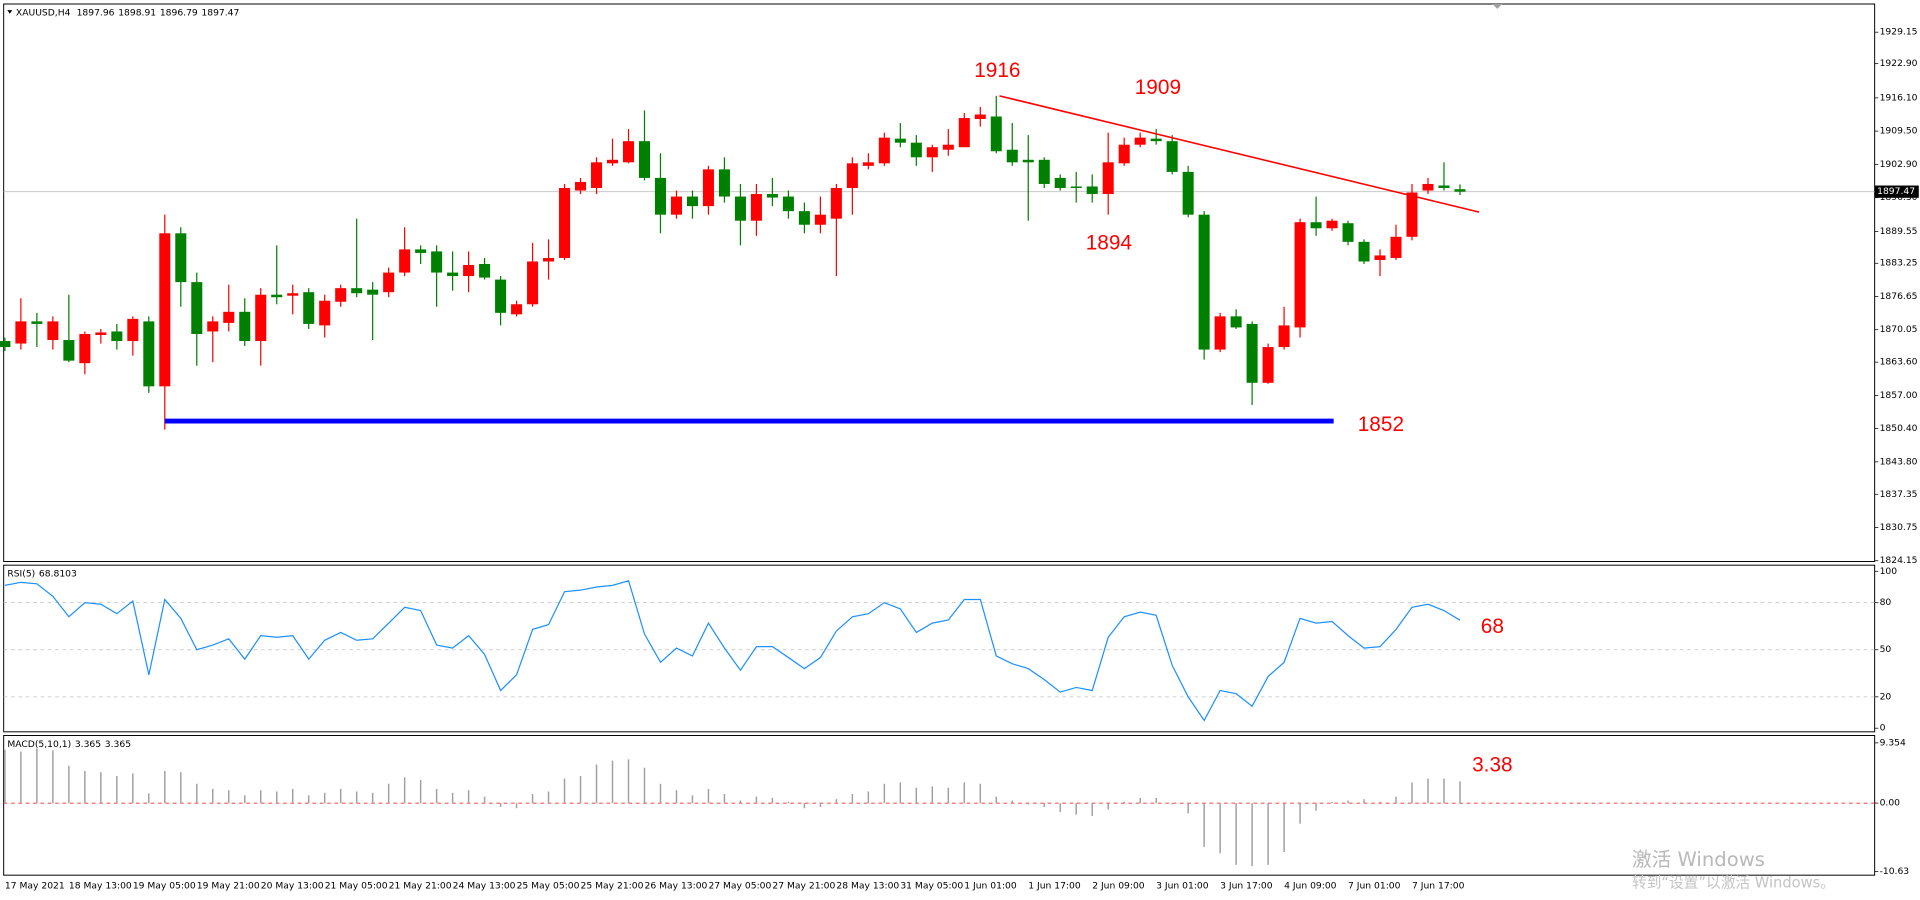 Image resolution: width=1920 pixels, height=900 pixels. Describe the element at coordinates (1899, 32) in the screenshot. I see `y-tick-label: 1929.15` at that location.